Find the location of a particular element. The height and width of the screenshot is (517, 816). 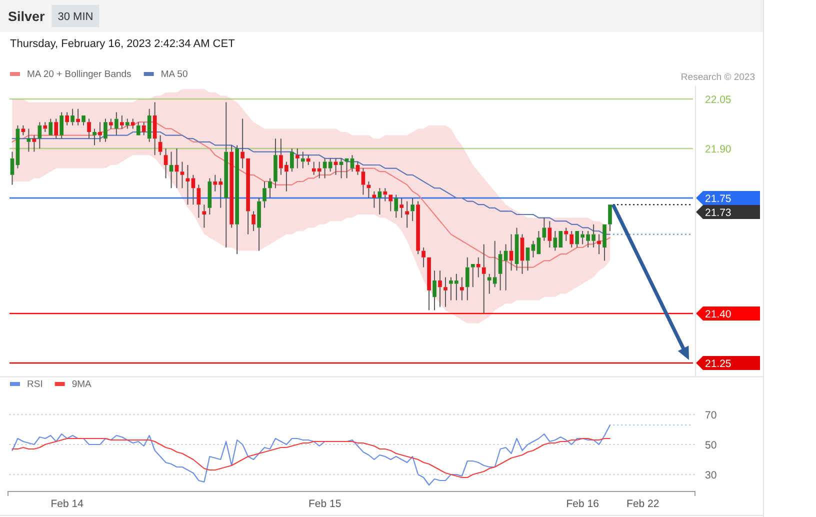

y-tick-label: 70 is located at coordinates (711, 416).